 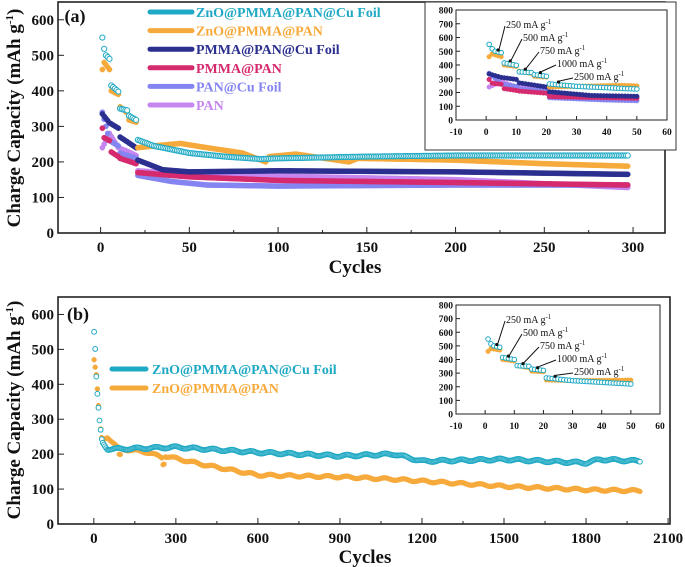 What do you see at coordinates (43, 490) in the screenshot?
I see `panel-b-y-tick-label: 100` at bounding box center [43, 490].